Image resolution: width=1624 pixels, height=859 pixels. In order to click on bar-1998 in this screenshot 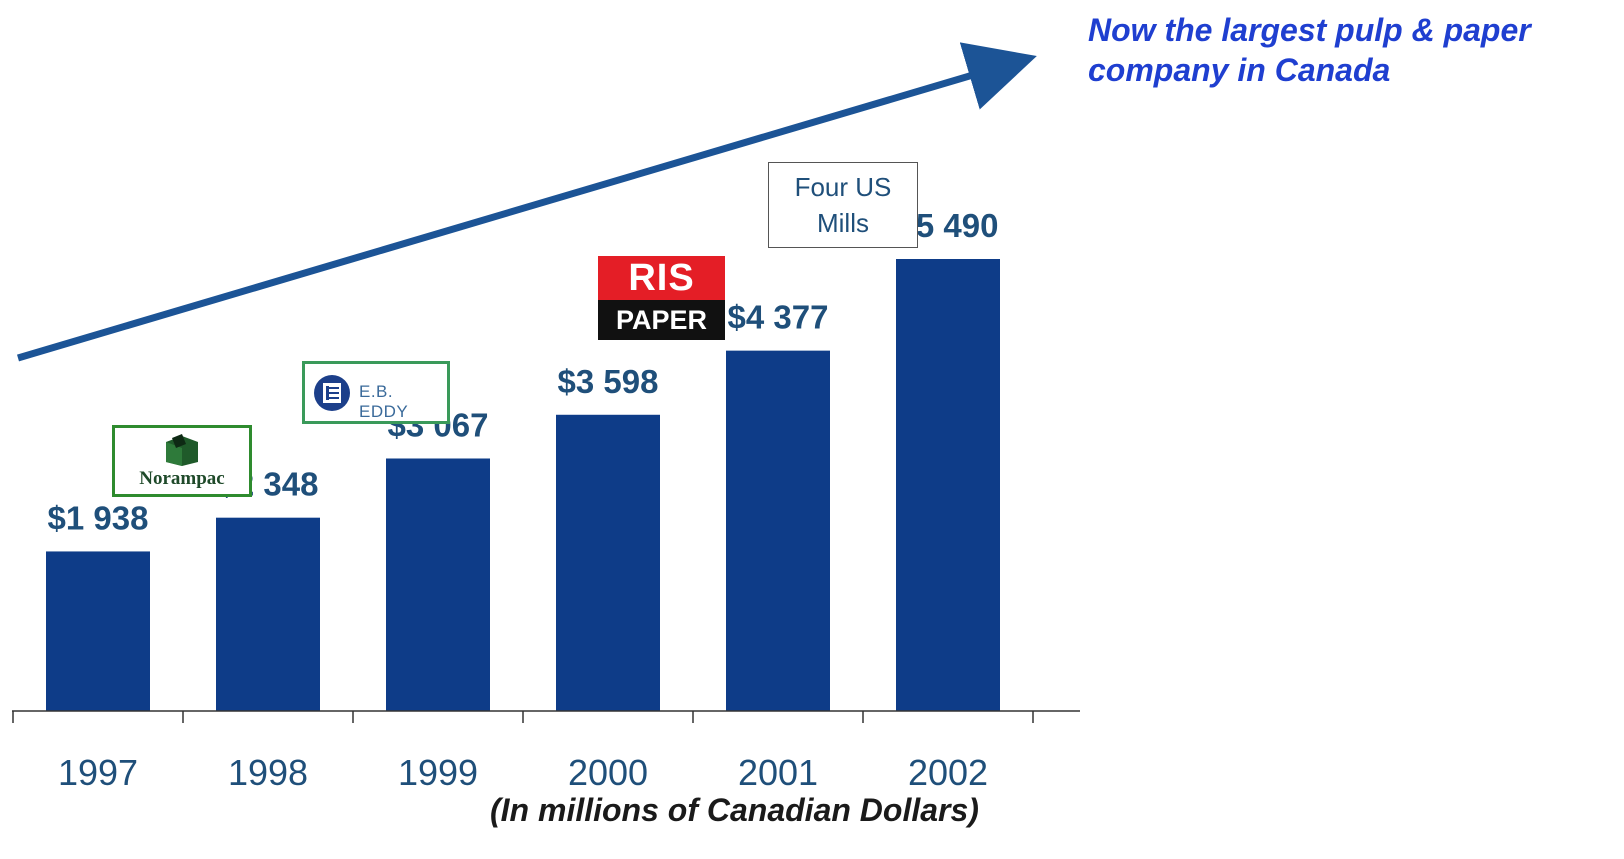, I will do `click(268, 614)`.